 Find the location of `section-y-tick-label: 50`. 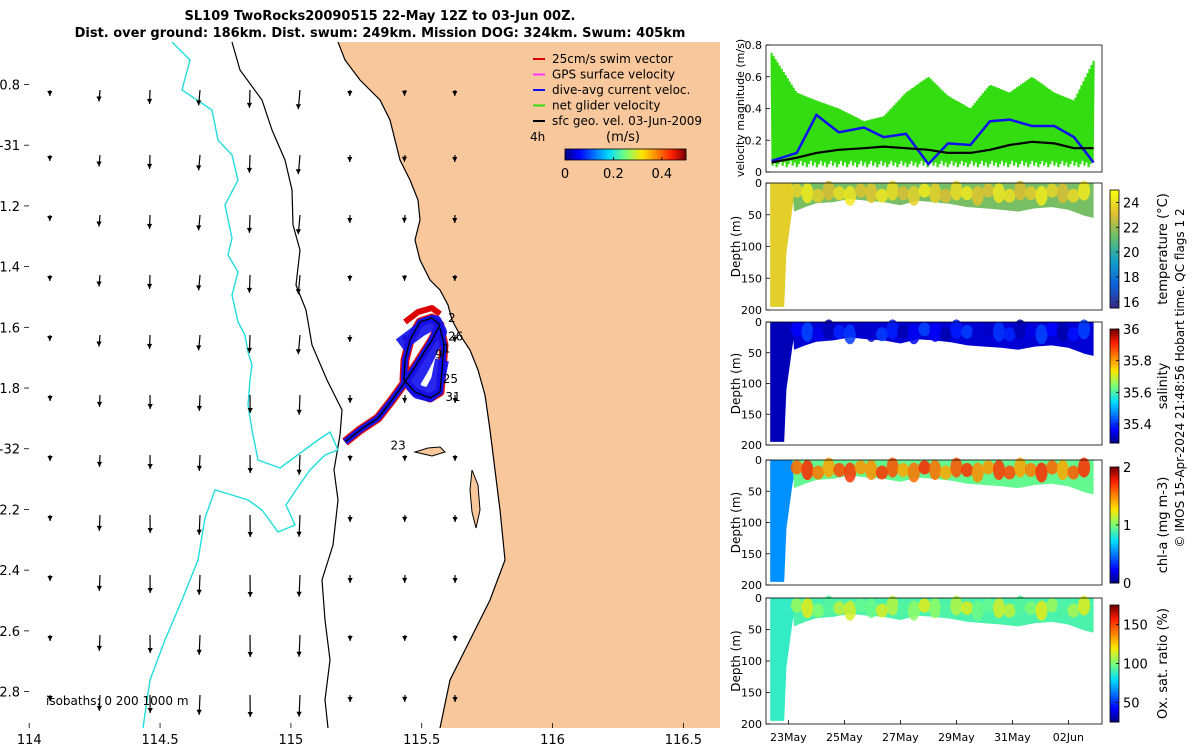

section-y-tick-label: 50 is located at coordinates (755, 491).